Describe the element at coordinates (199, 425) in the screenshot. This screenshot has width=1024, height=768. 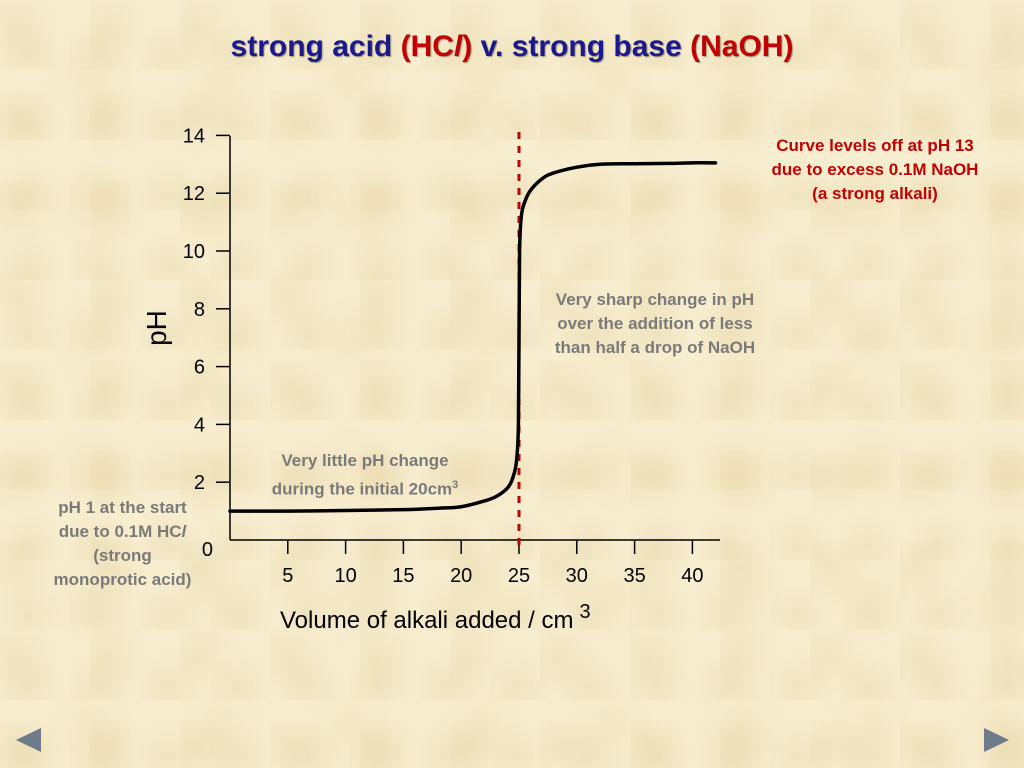
I see `y-tick-label: 4` at that location.